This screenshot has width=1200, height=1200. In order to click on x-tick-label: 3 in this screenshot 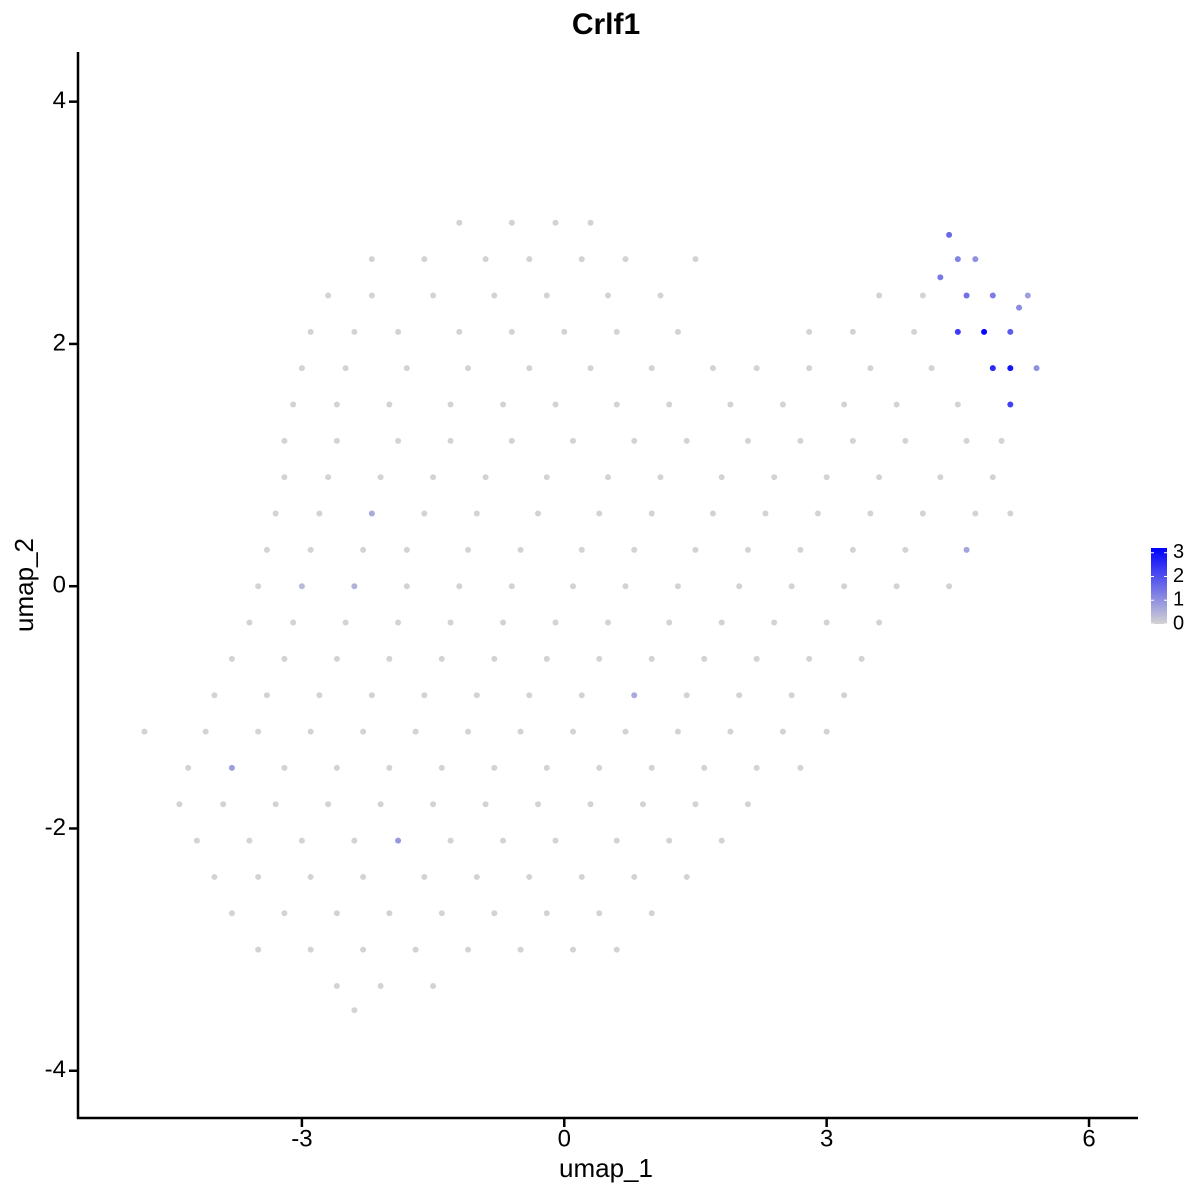, I will do `click(826, 1138)`.